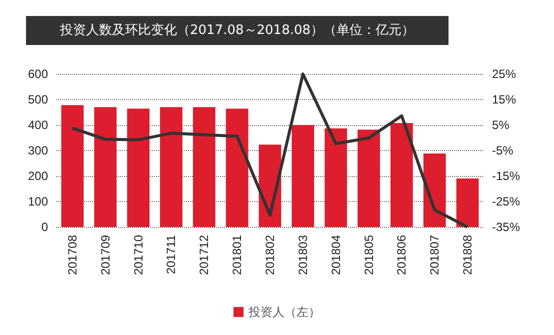  I want to click on x-tick-label: 201801, so click(237, 255).